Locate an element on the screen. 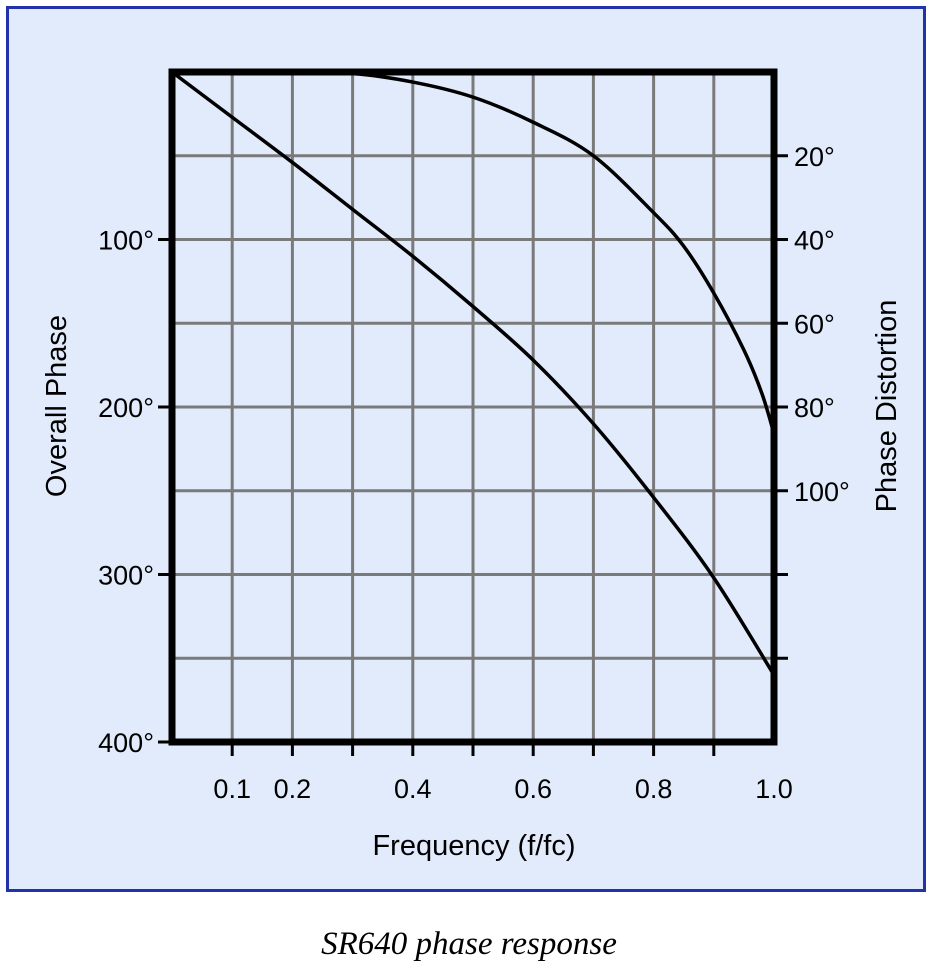  right-tick-label: 80° is located at coordinates (814, 408).